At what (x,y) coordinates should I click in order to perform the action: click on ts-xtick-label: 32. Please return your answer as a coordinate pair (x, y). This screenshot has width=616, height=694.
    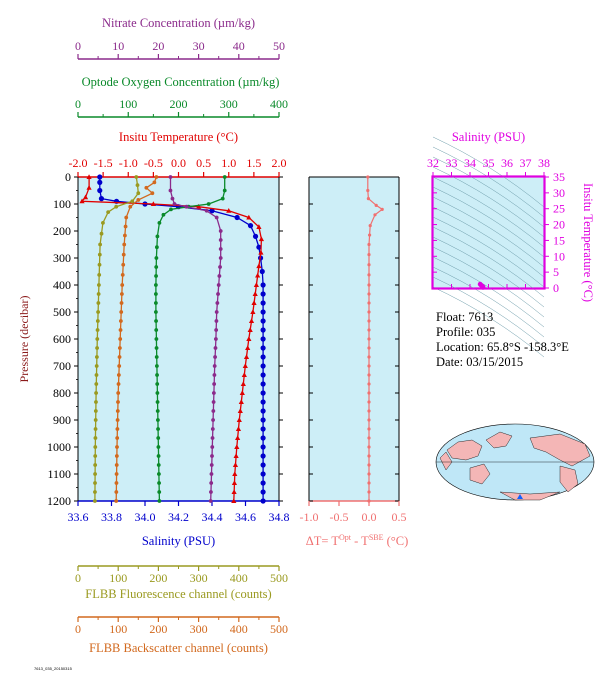
    Looking at the image, I should click on (433, 163).